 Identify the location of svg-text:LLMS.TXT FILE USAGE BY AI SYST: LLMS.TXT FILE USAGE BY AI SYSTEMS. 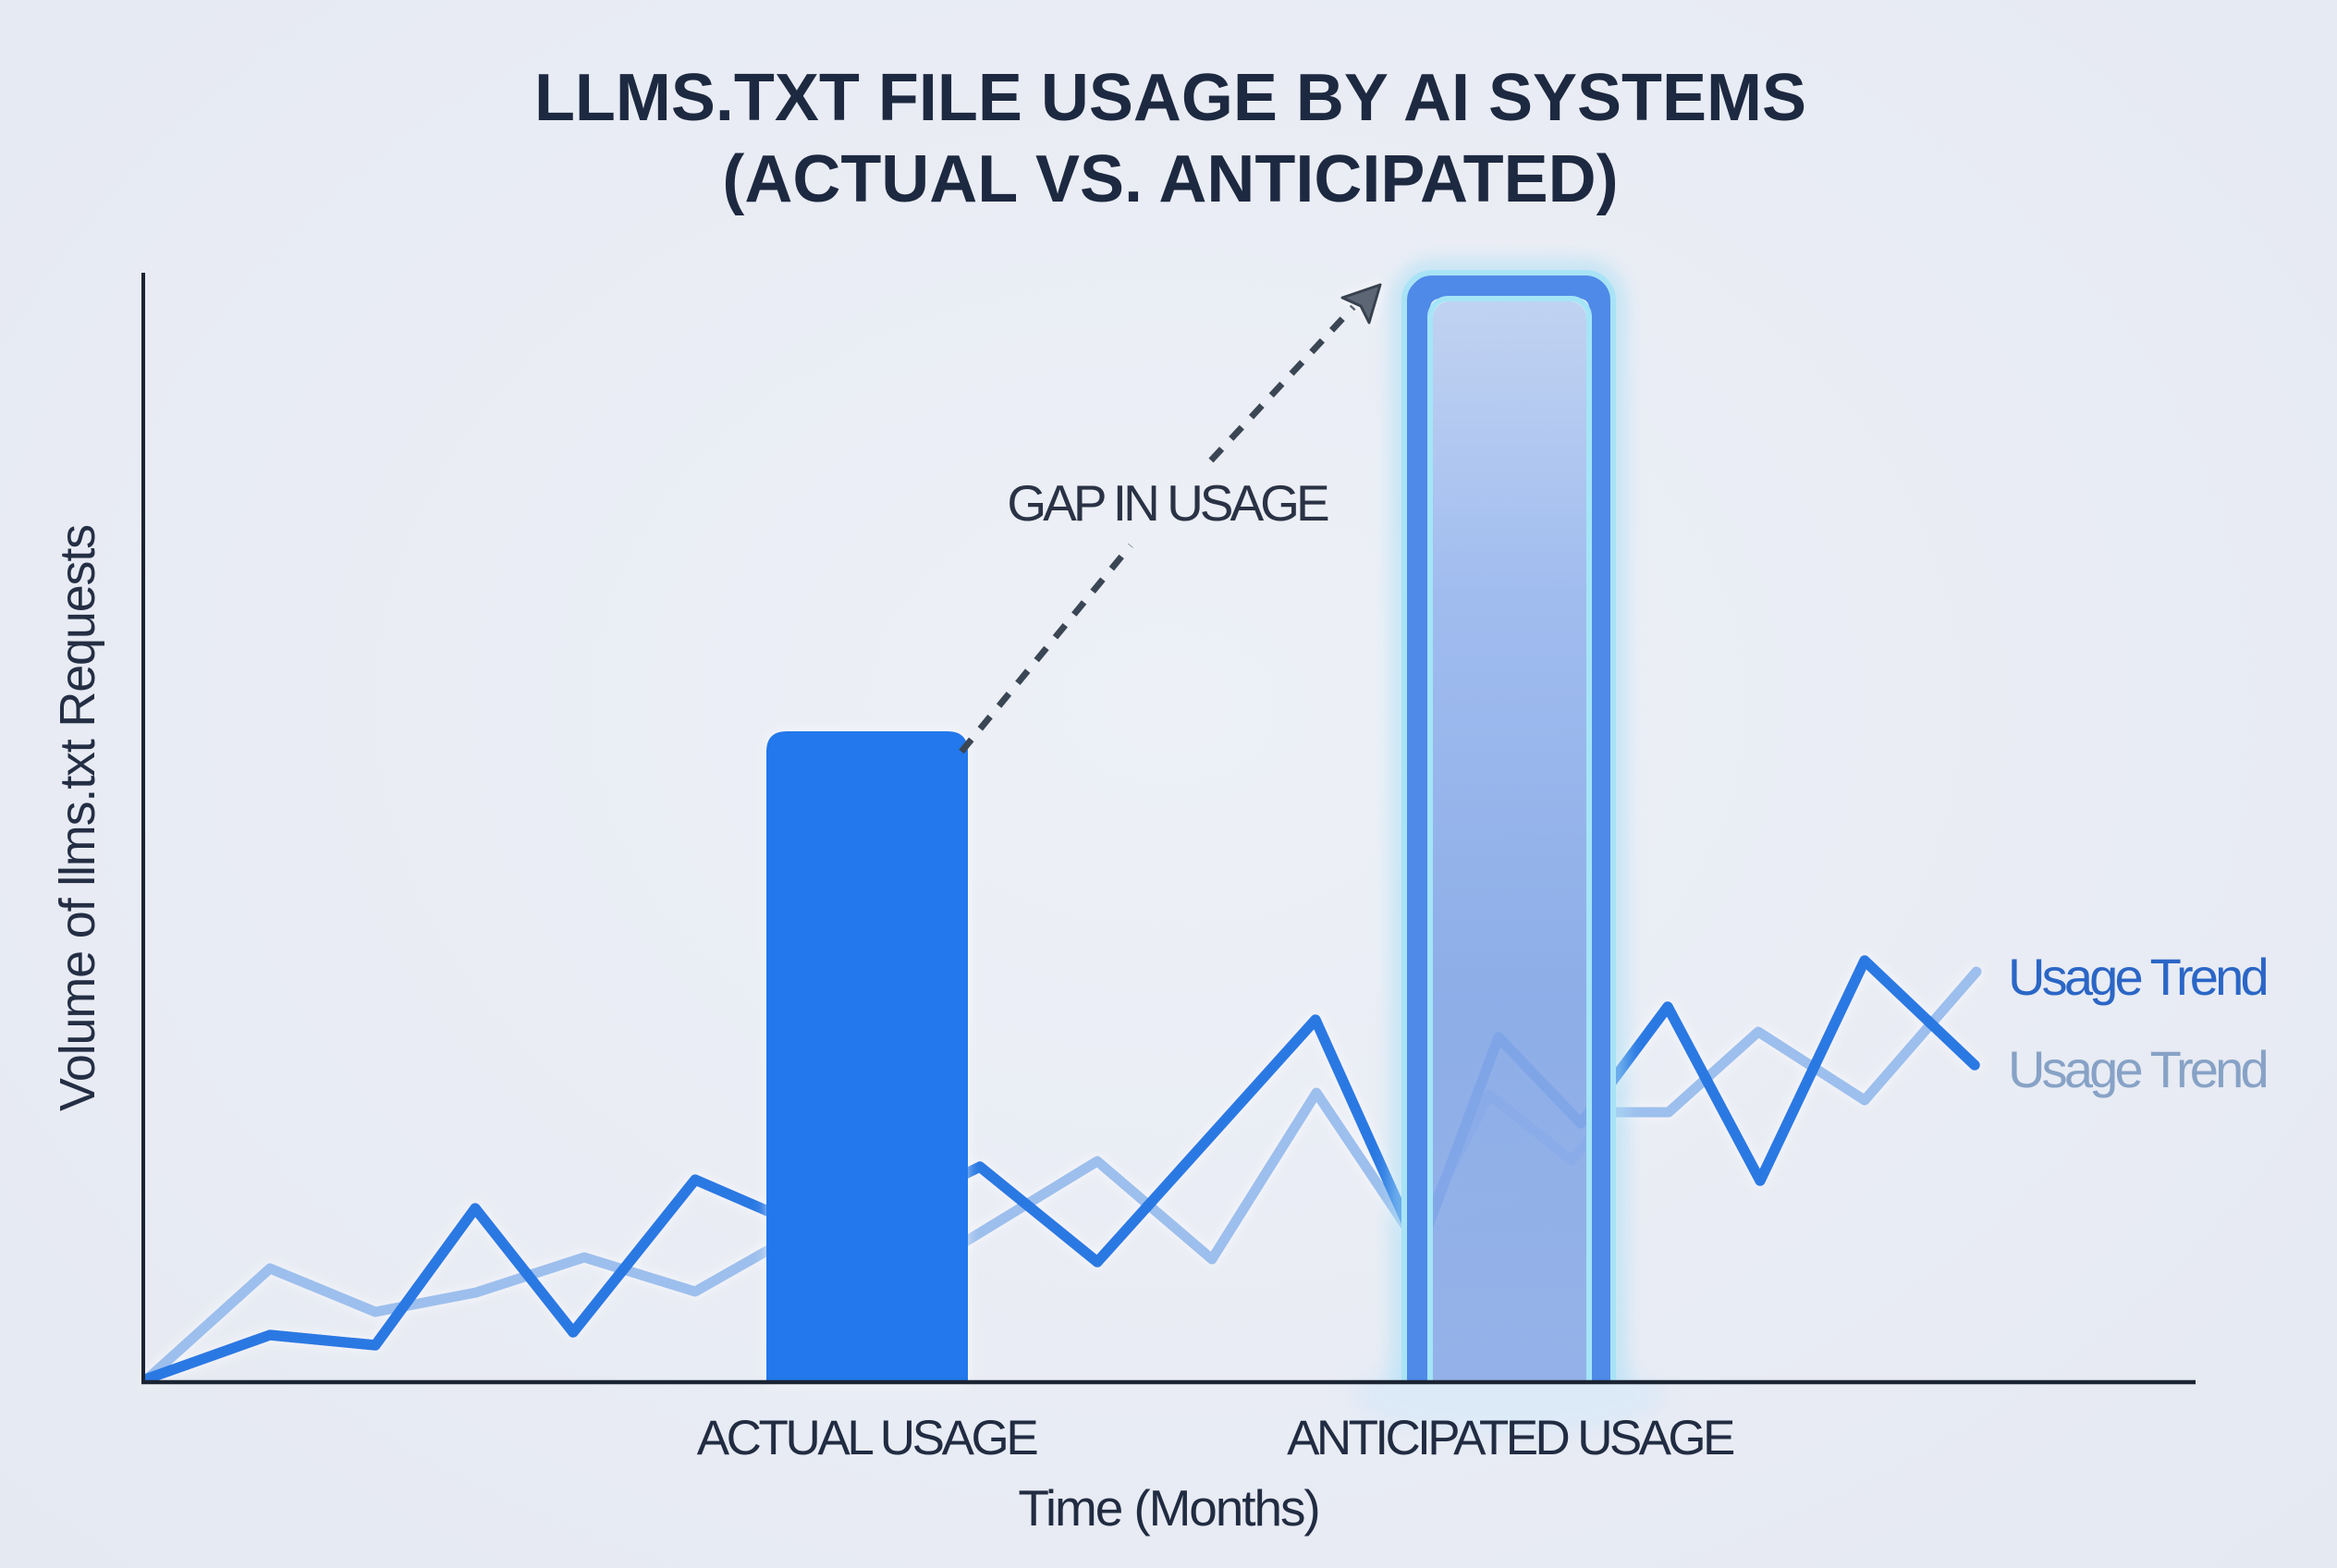
(1170, 98).